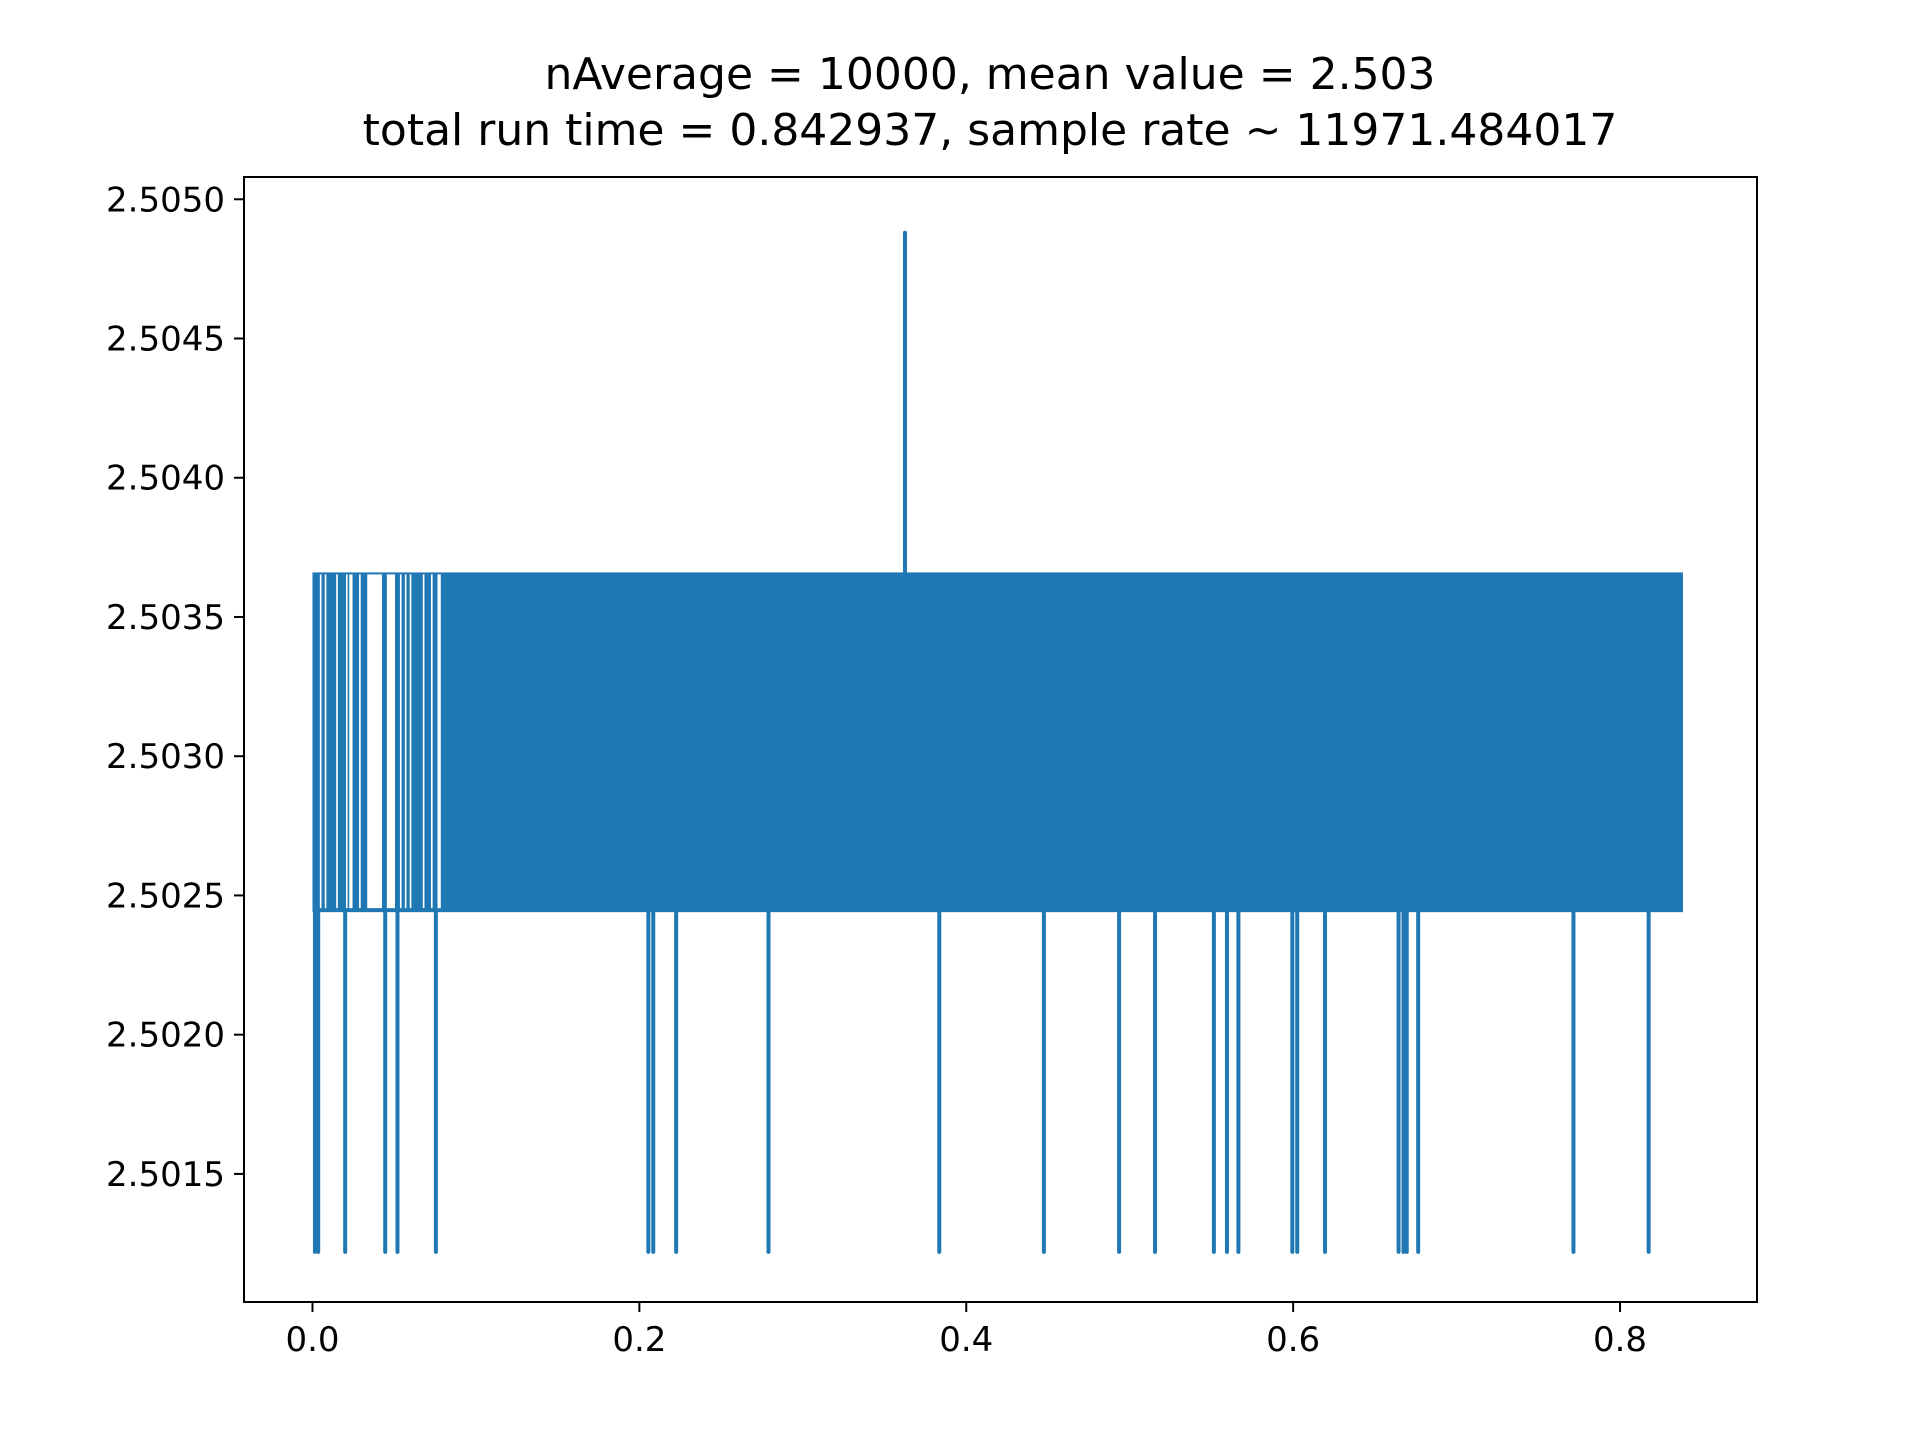  What do you see at coordinates (966, 1340) in the screenshot?
I see `x-tick-label: 0.4` at bounding box center [966, 1340].